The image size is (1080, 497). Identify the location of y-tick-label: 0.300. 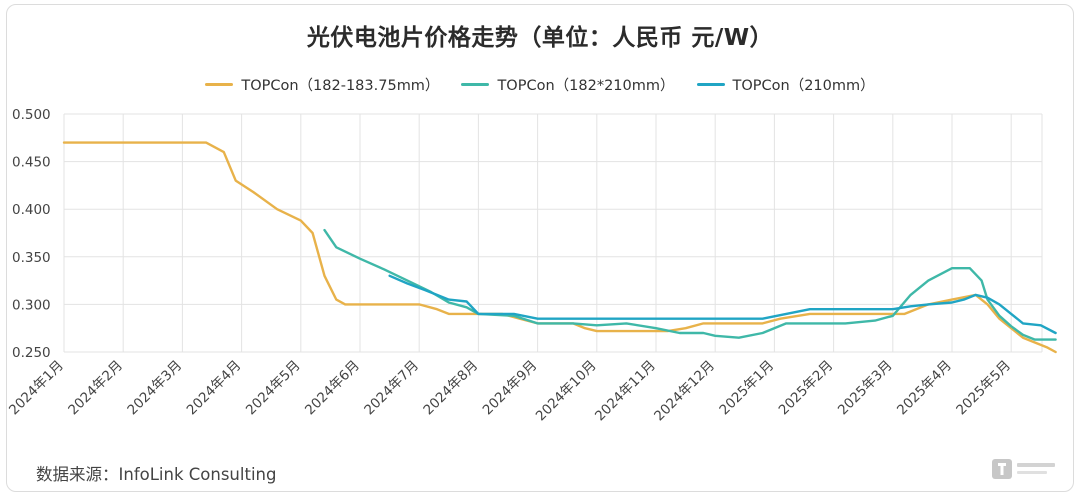
(31, 305).